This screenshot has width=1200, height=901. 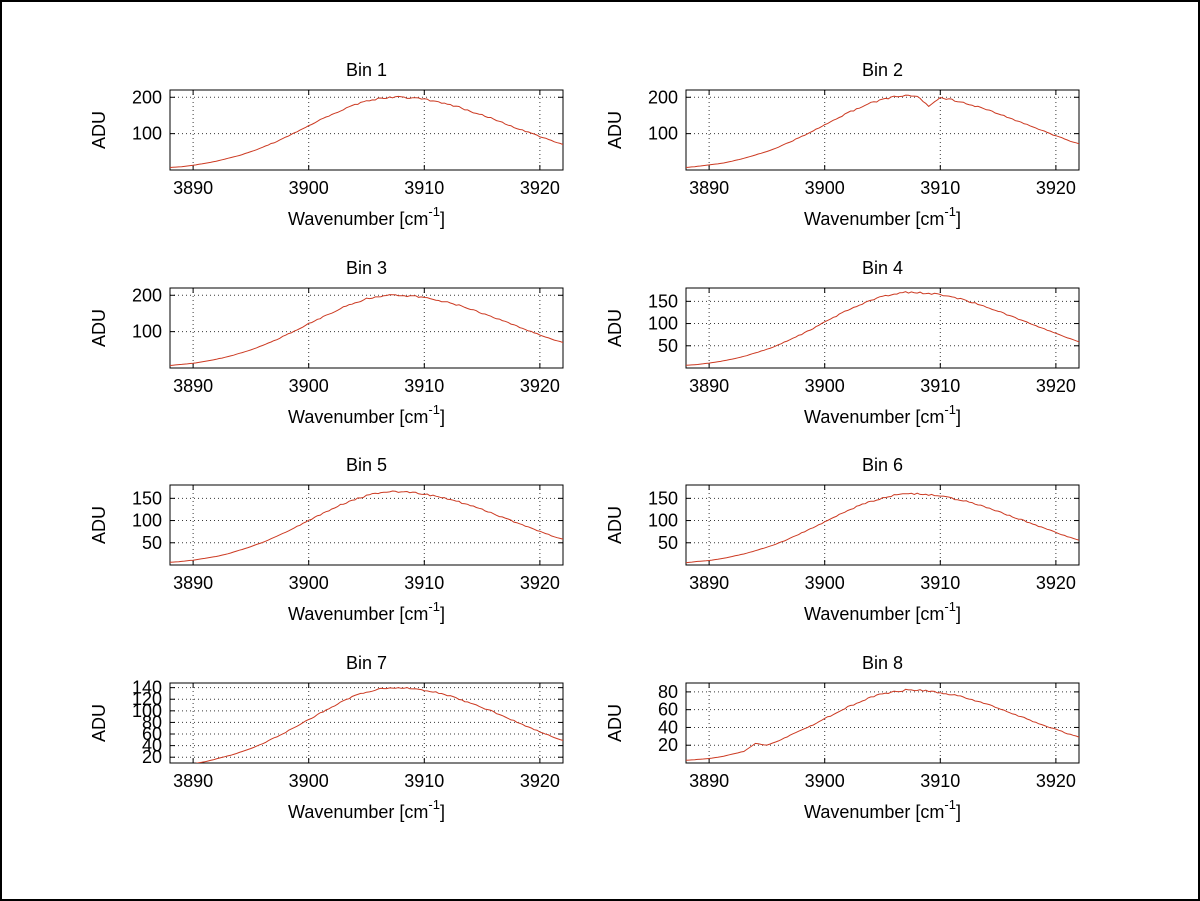 I want to click on subplot-title: Bin 8, so click(x=882, y=663).